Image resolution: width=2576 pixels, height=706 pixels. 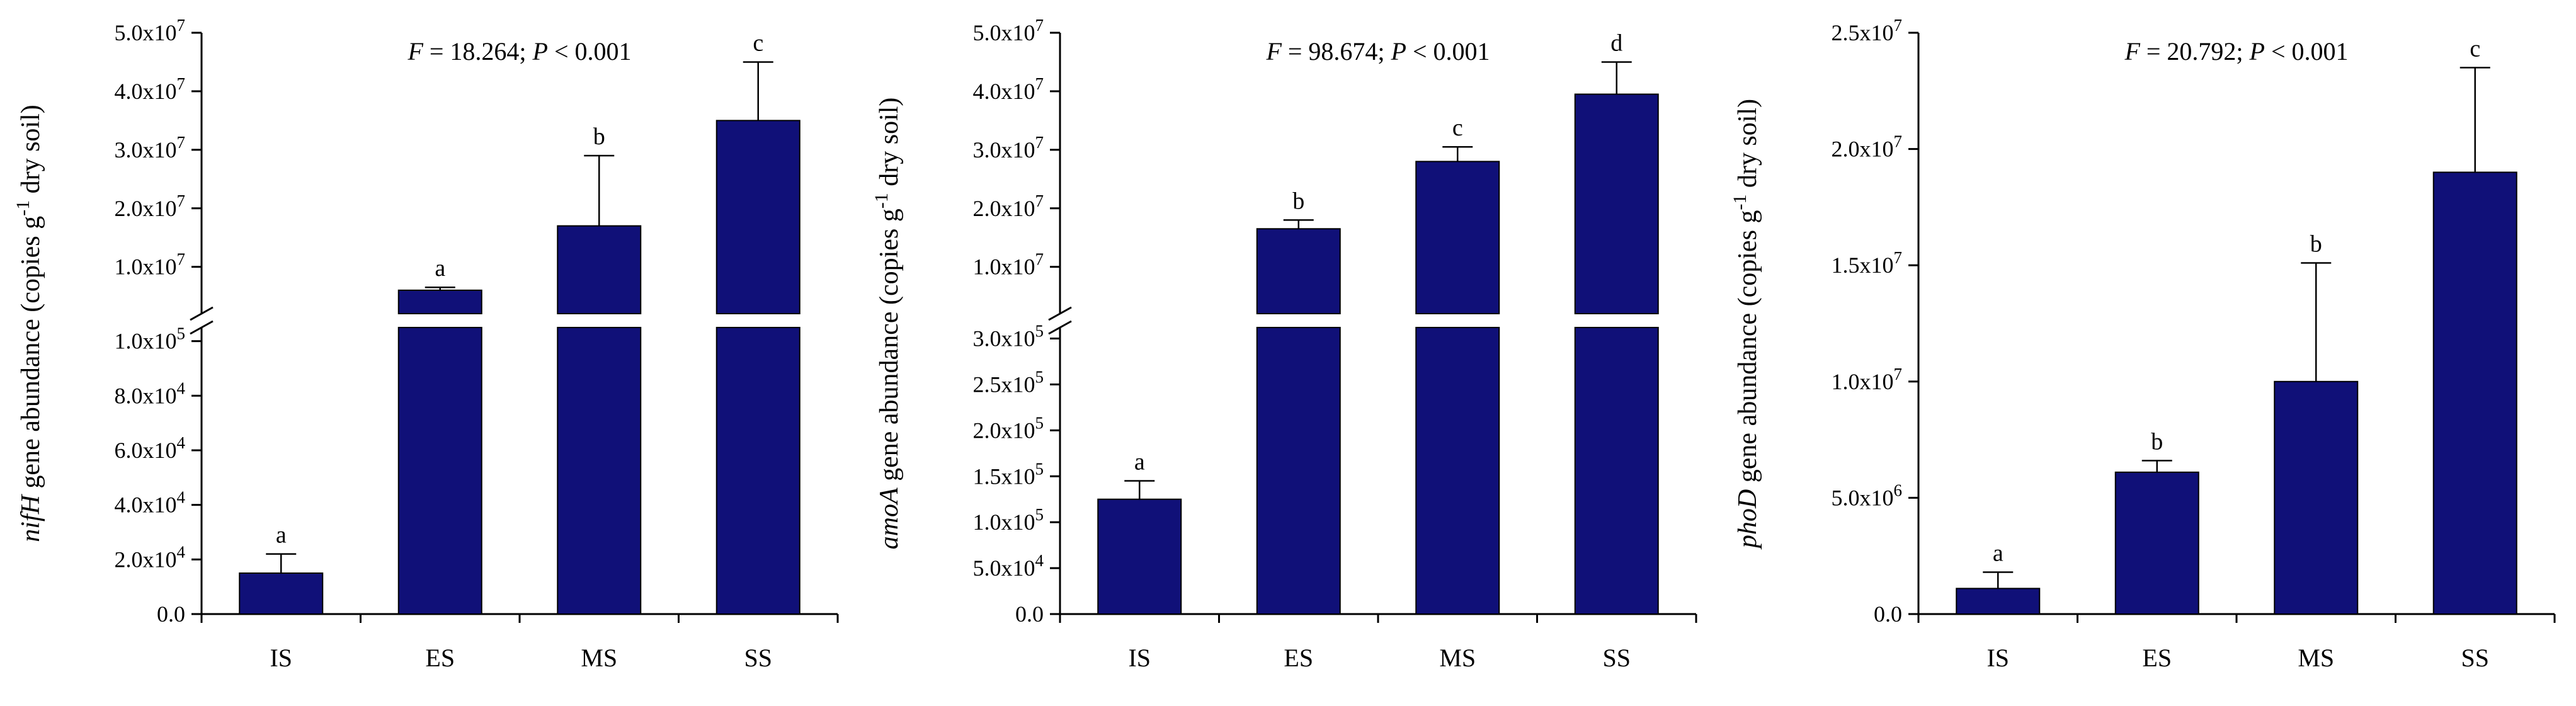 I want to click on stats-annotation: F = 98.674; P < 0.001, so click(x=1377, y=51).